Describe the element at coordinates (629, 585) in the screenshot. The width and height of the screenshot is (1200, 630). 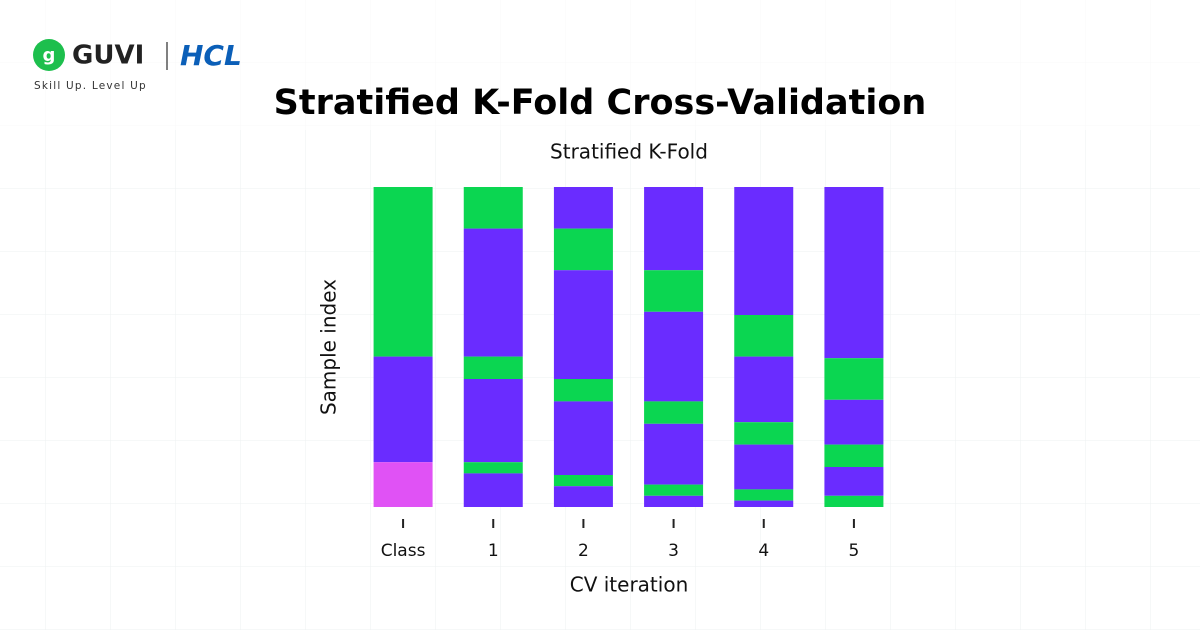
I see `x-axis-title: CV iteration` at that location.